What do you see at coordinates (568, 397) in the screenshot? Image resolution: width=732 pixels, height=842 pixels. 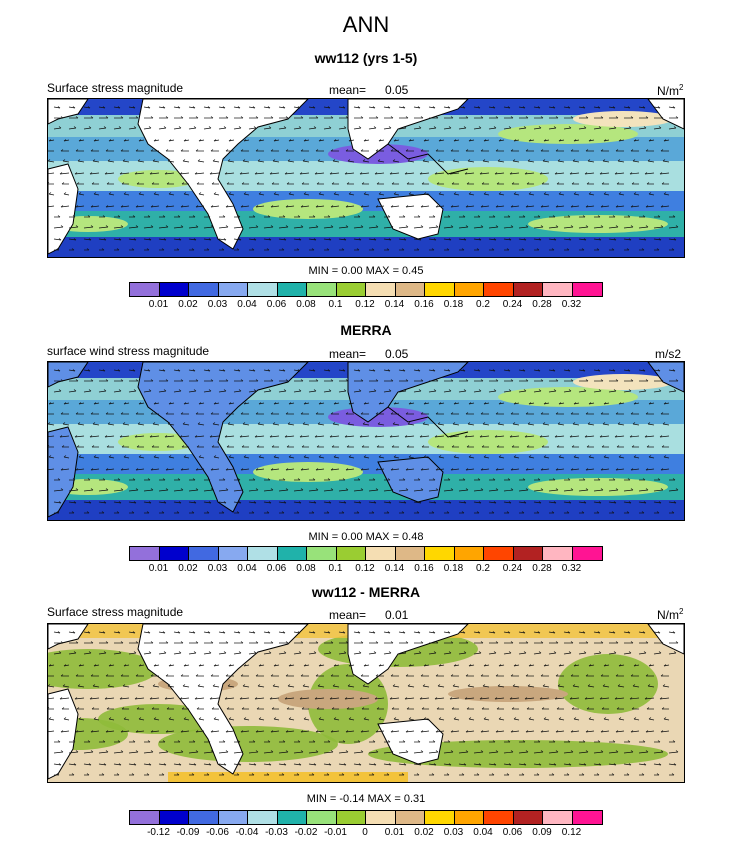 I see `stress-patch` at bounding box center [568, 397].